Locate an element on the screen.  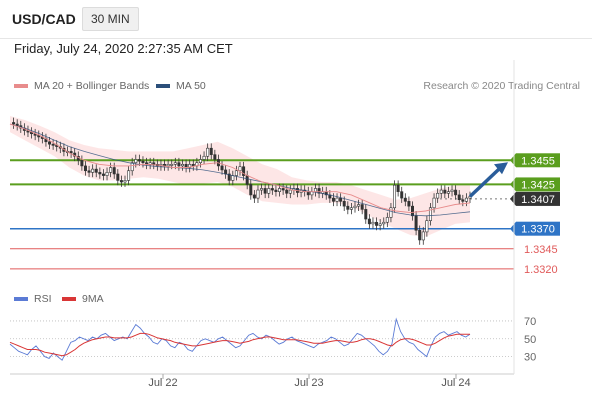
legend-ma20: MA 20 + Bollinger Bands is located at coordinates (81, 86).